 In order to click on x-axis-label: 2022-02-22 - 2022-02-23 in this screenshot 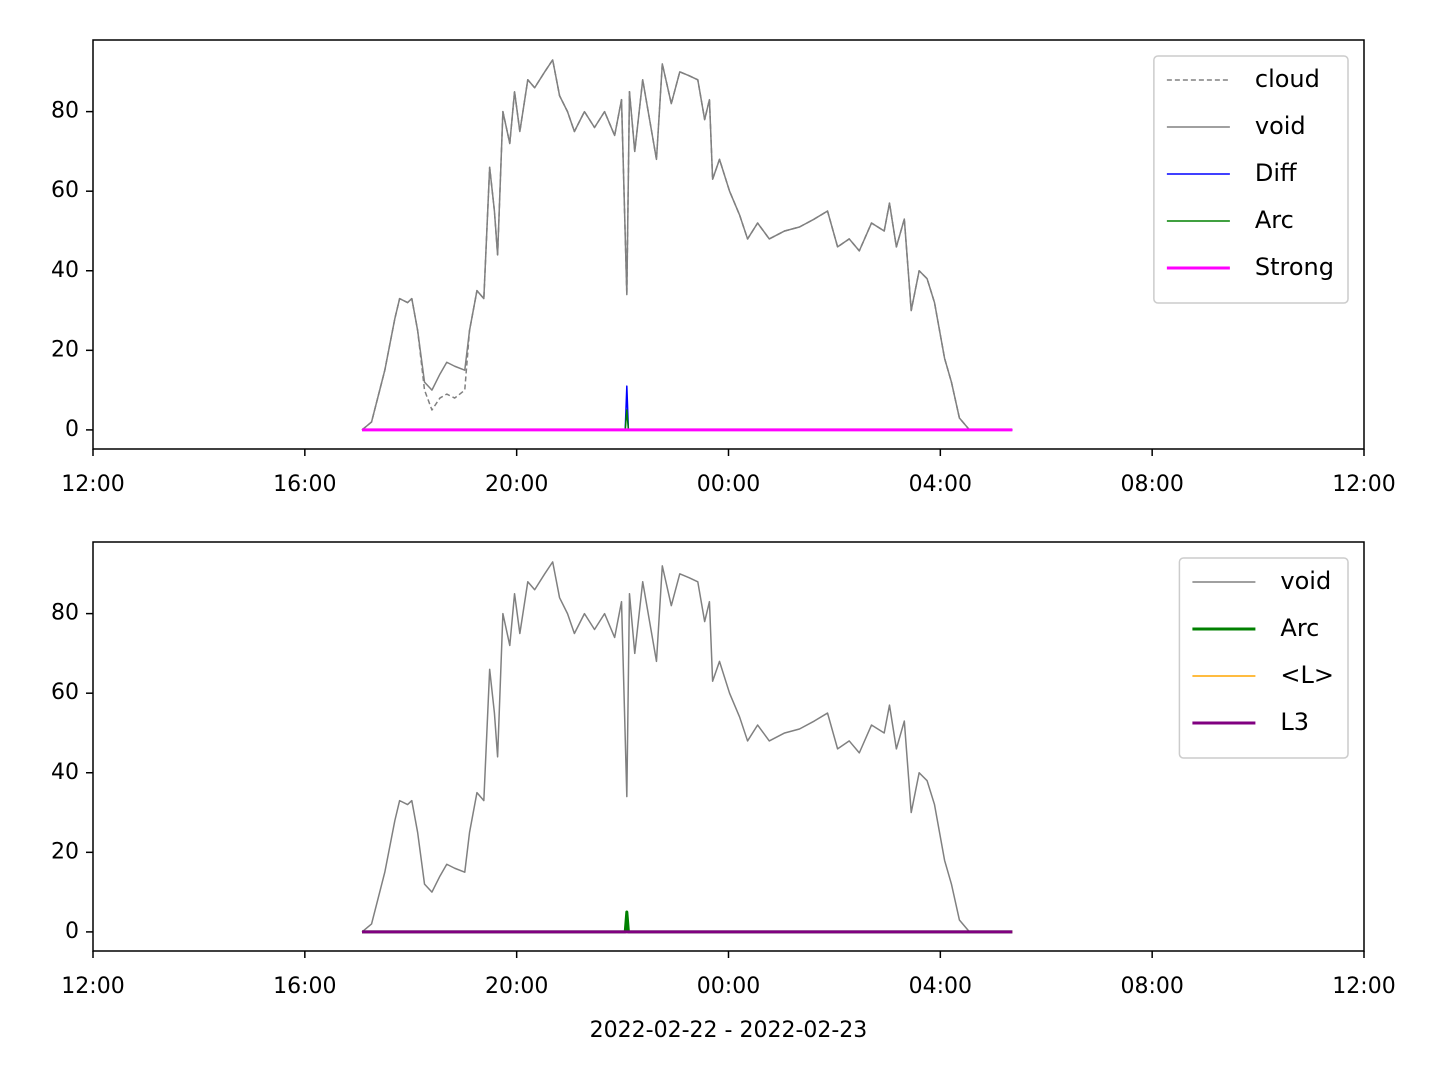, I will do `click(729, 1030)`.